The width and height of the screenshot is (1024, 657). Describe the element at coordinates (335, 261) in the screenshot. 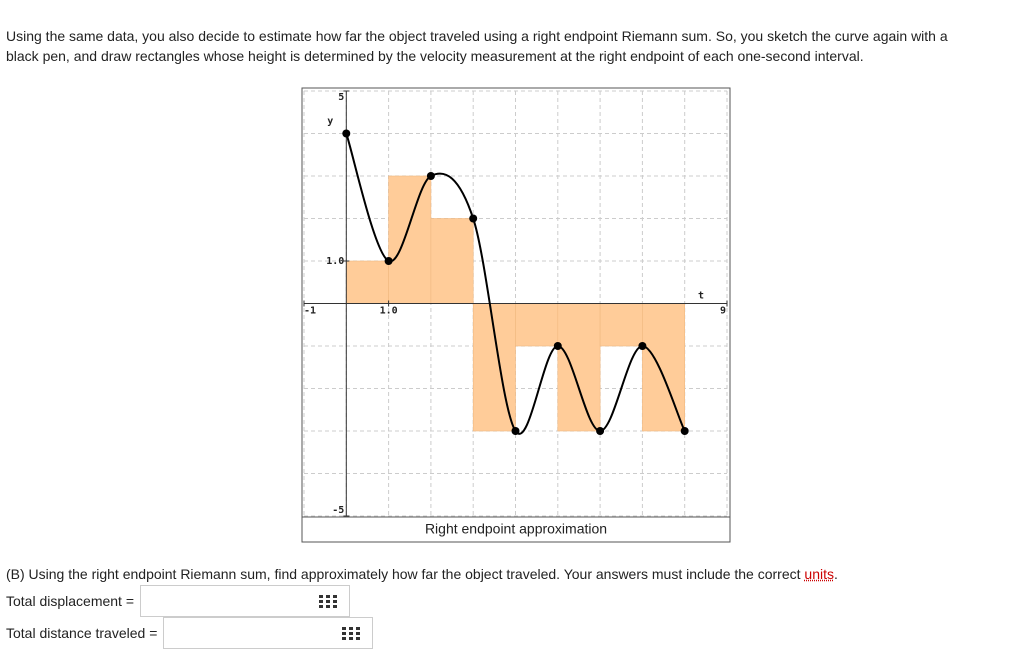

I see `y-tick-label: 1.0` at that location.